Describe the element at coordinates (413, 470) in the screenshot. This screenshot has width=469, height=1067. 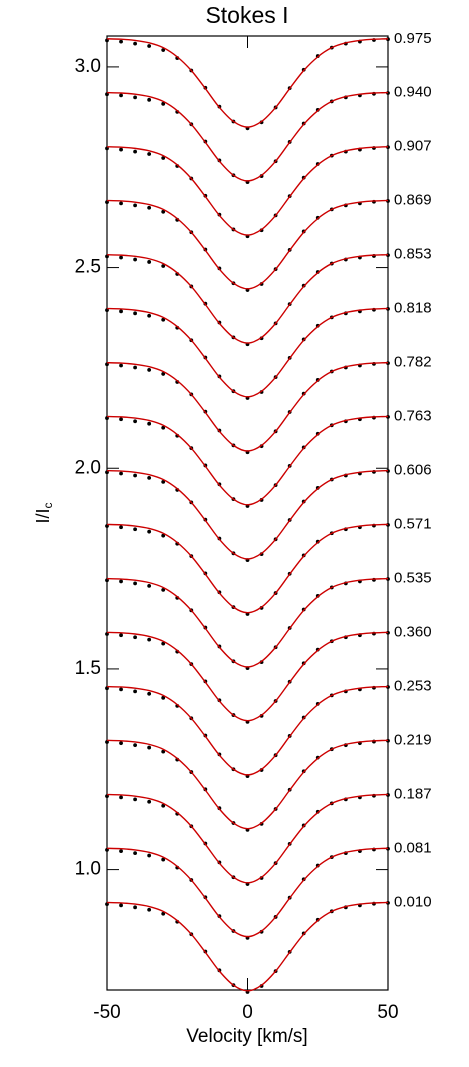
I see `phase-label: 0.606` at that location.